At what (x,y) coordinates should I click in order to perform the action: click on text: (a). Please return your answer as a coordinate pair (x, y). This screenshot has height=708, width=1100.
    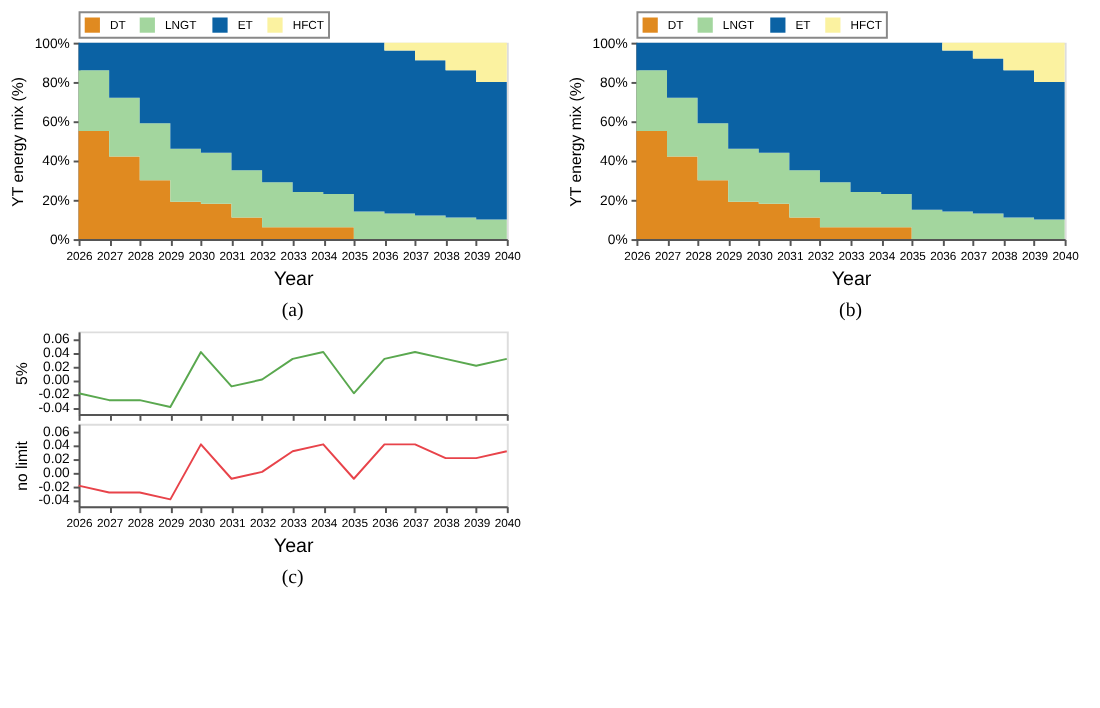
    Looking at the image, I should click on (292, 310).